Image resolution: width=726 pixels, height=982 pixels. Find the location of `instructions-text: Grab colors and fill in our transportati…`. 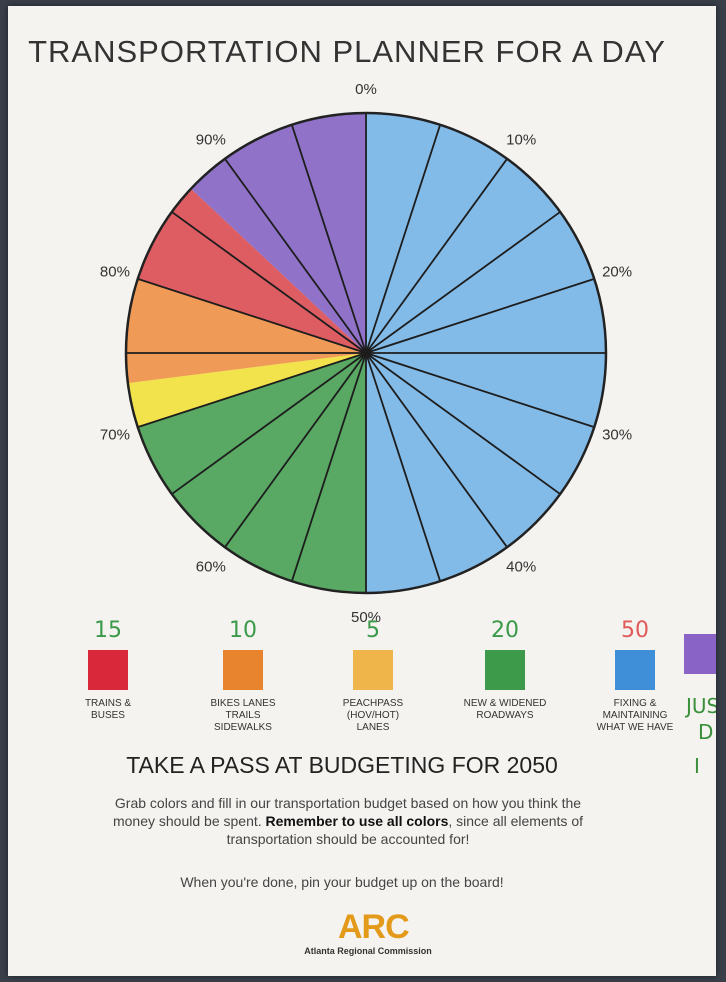

instructions-text: Grab colors and fill in our transportati… is located at coordinates (348, 821).